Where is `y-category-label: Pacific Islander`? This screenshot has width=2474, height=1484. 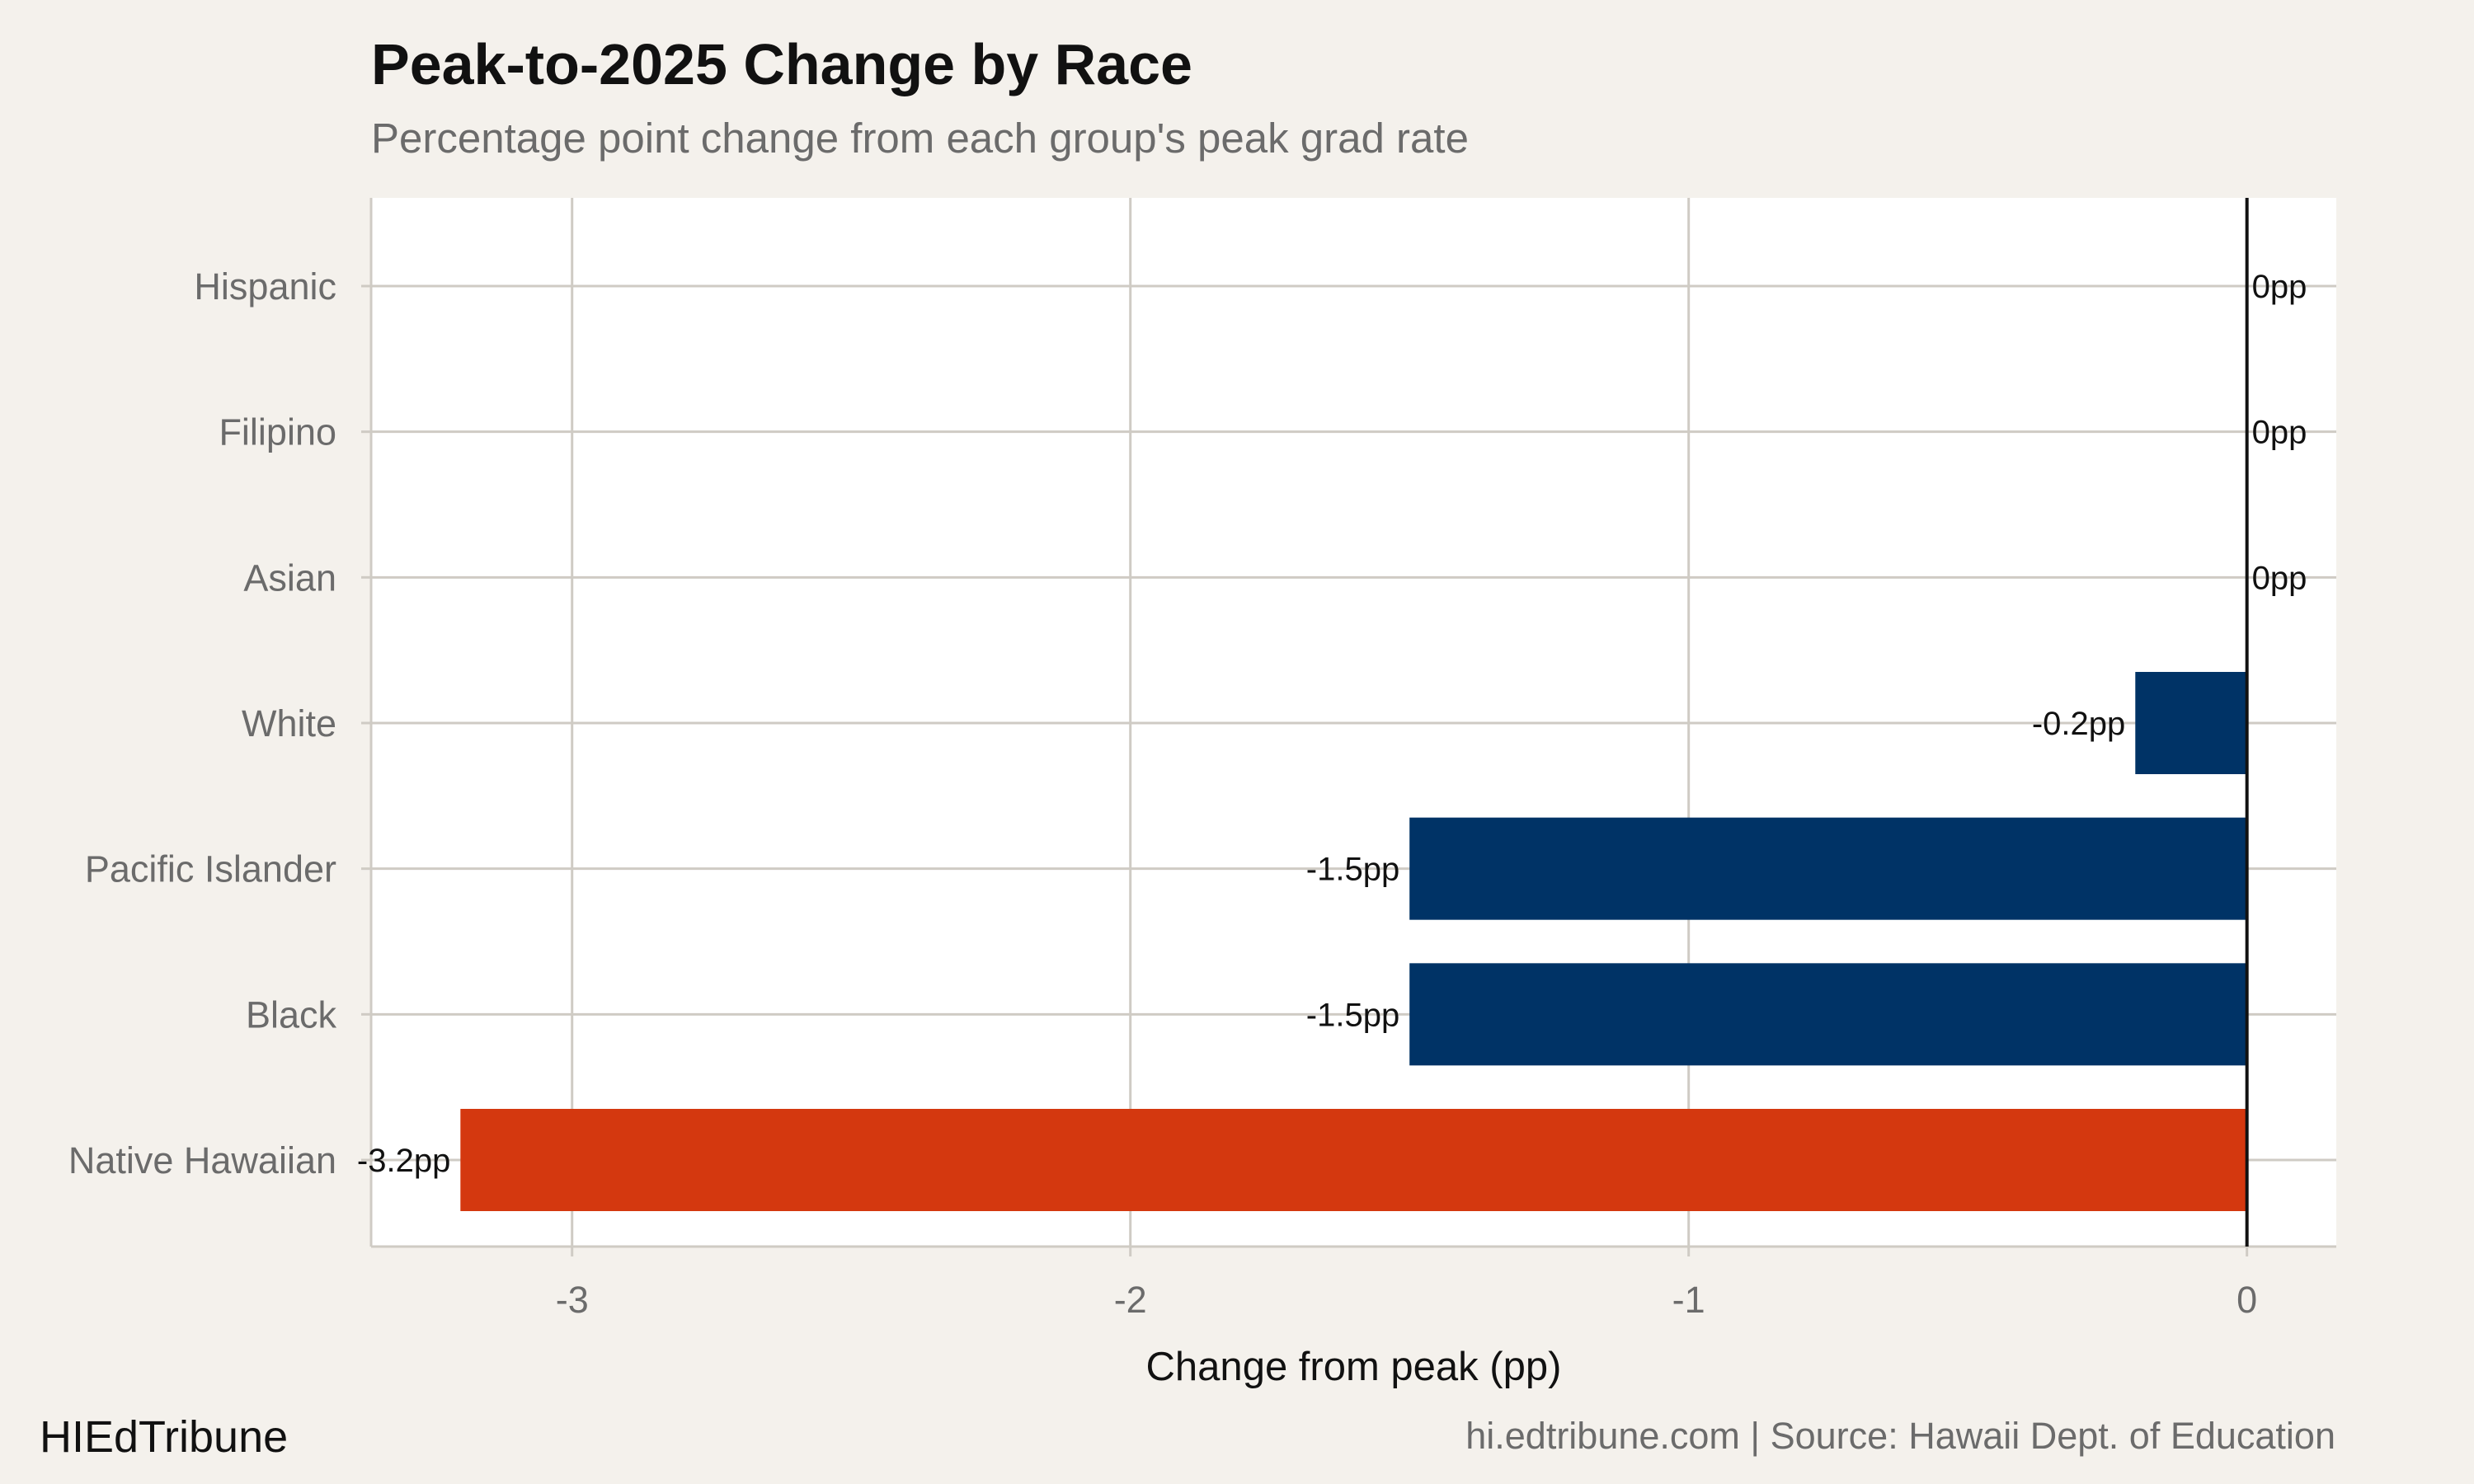 y-category-label: Pacific Islander is located at coordinates (210, 869).